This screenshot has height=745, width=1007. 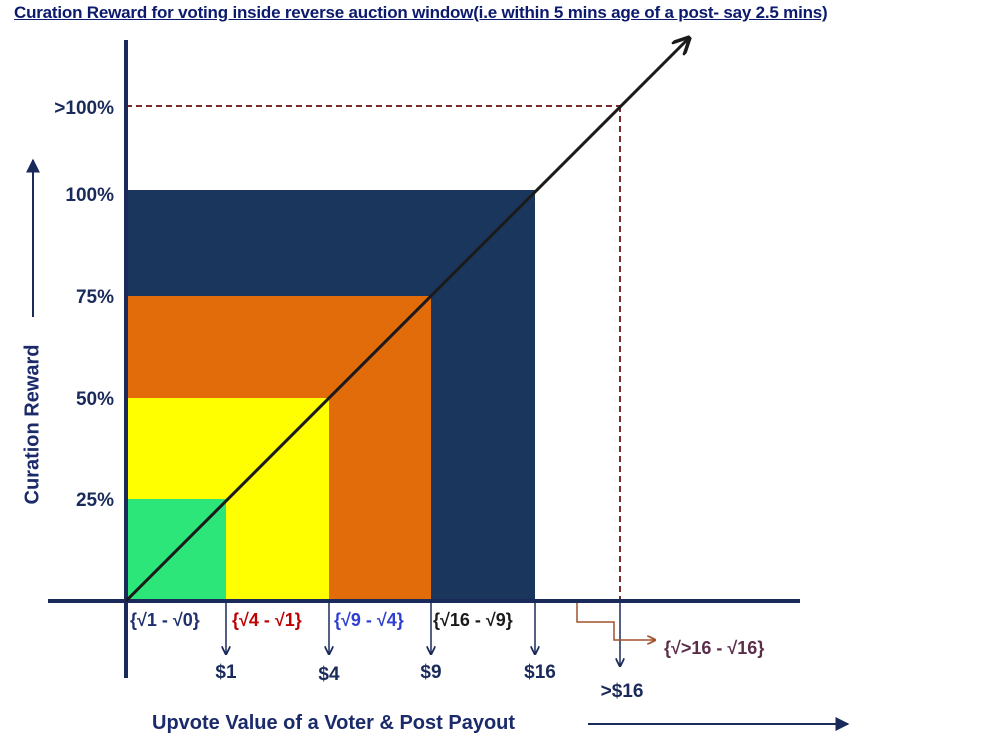 What do you see at coordinates (226, 672) in the screenshot?
I see `x-value-1: $1` at bounding box center [226, 672].